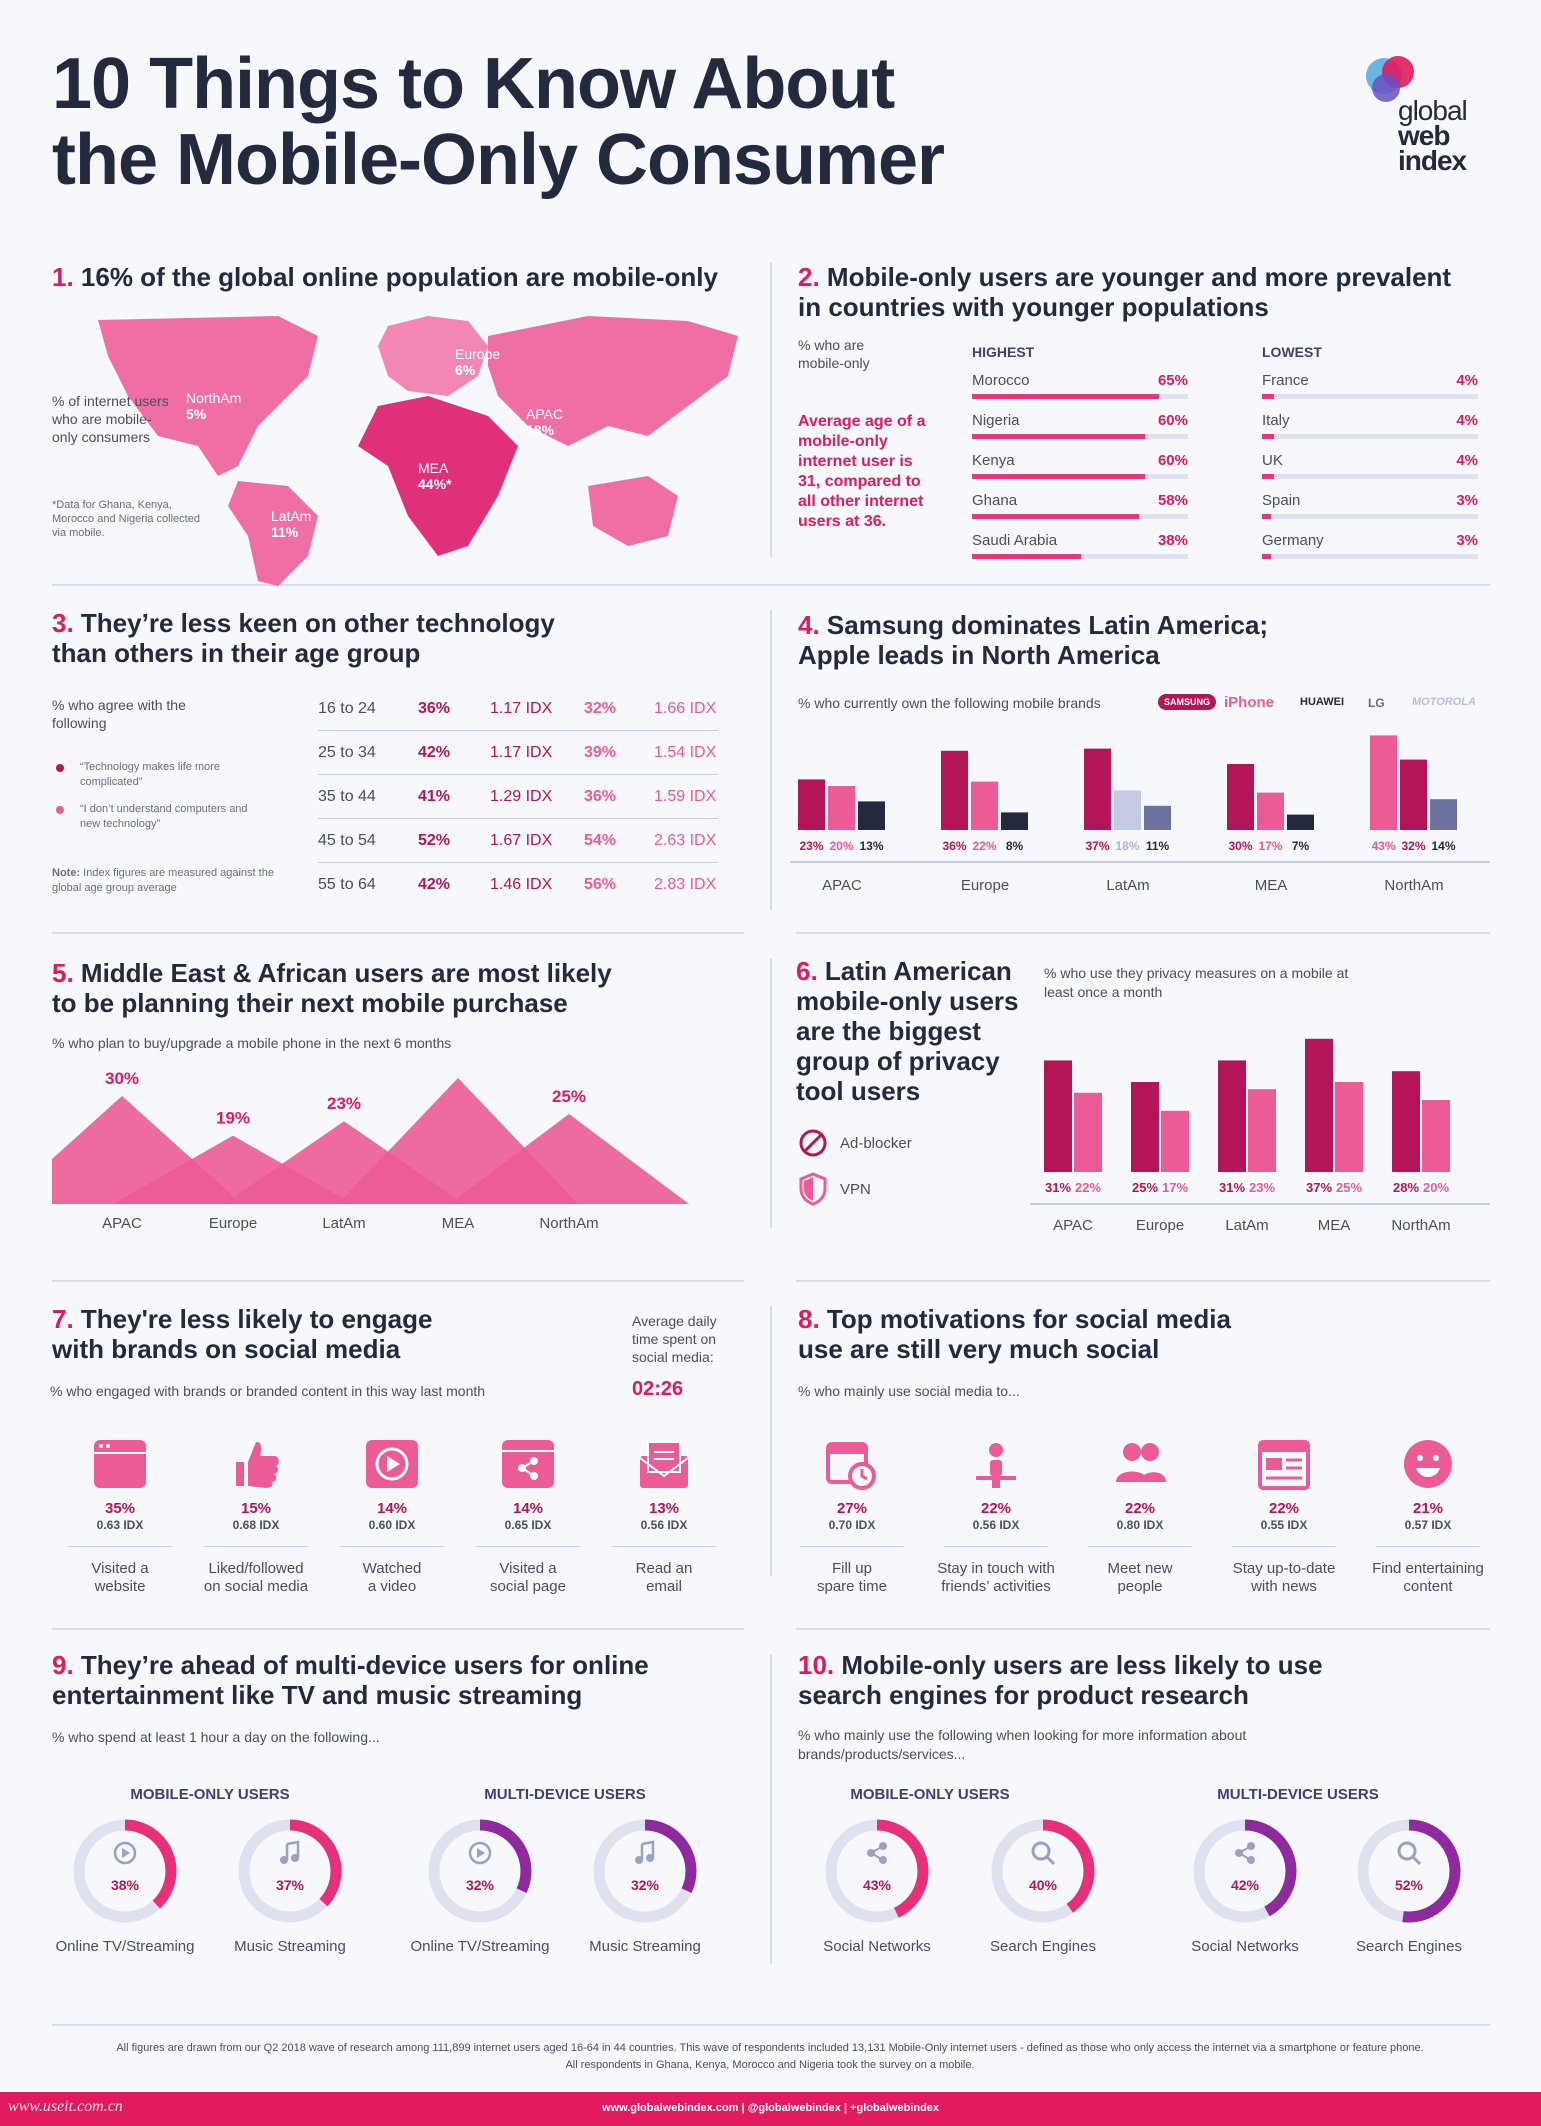 This screenshot has height=2126, width=1541. I want to click on agree-b-idx-cell: 2.63 IDX, so click(685, 840).